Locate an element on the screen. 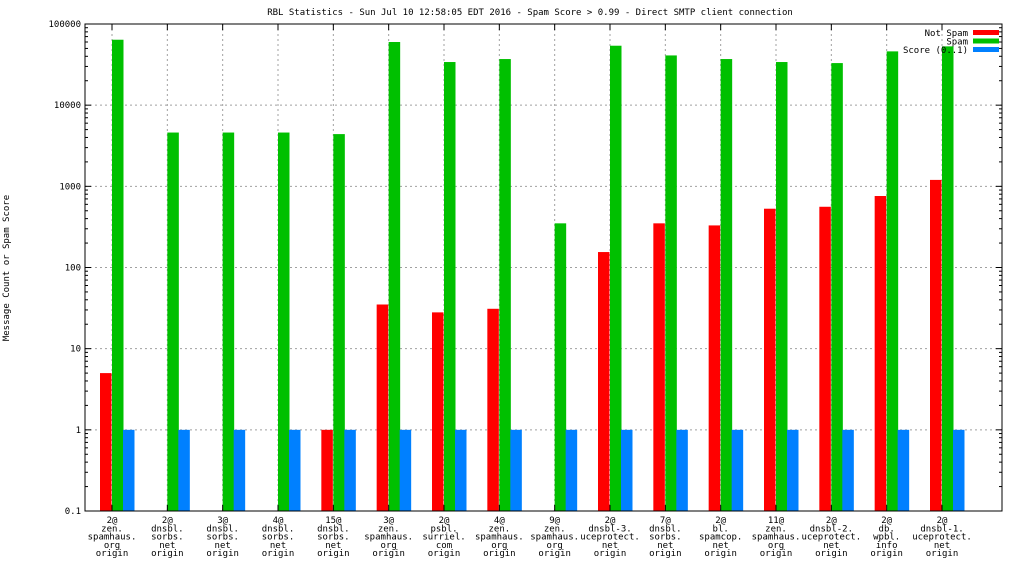  x-tick-label: com is located at coordinates (444, 546).